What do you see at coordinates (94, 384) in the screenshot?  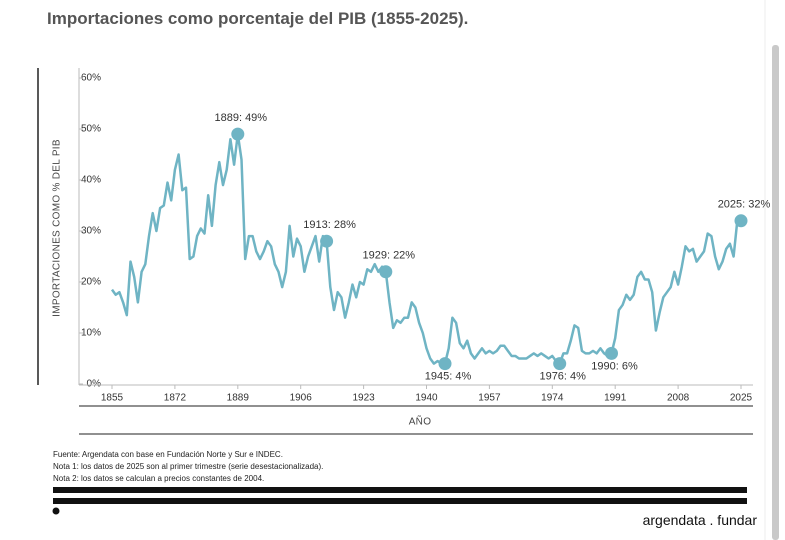 I see `y-tick-label: 0%` at bounding box center [94, 384].